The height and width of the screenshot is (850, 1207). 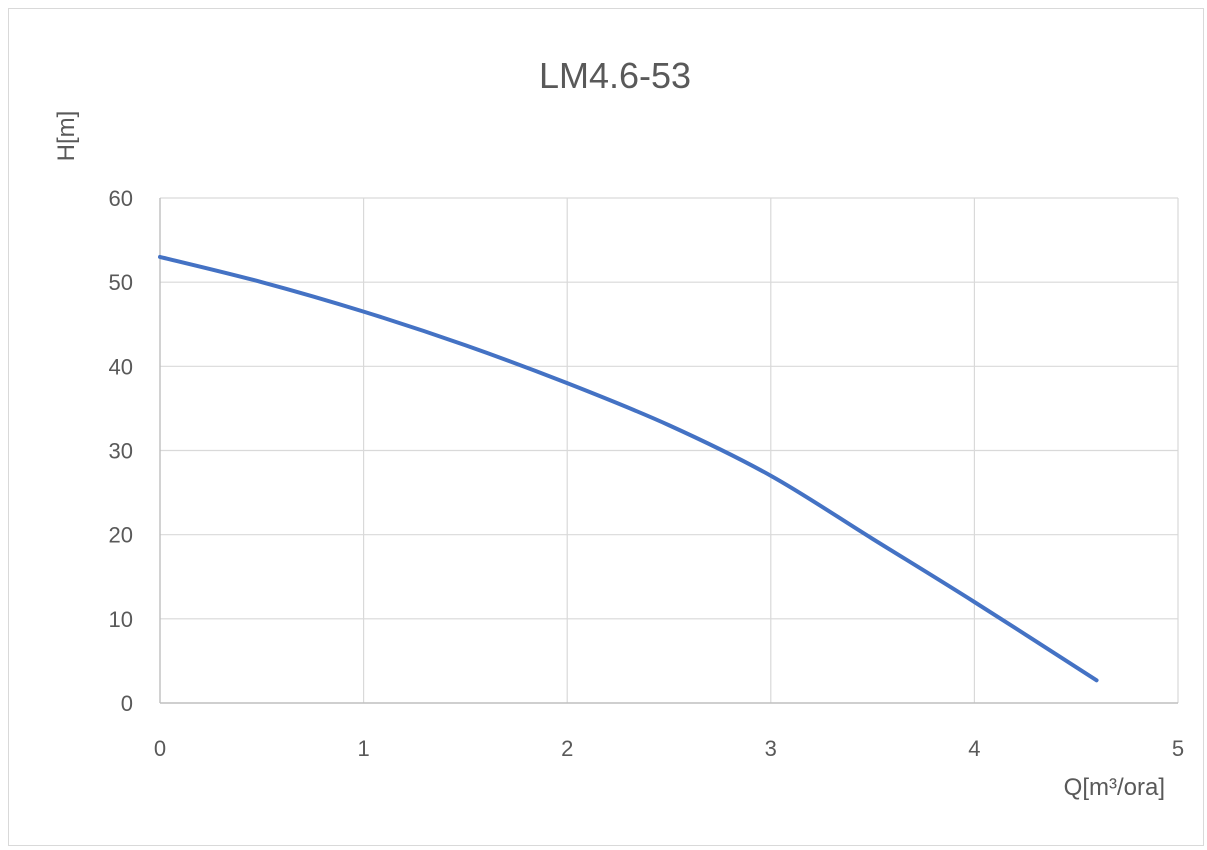 What do you see at coordinates (121, 282) in the screenshot?
I see `y-tick-label: 50` at bounding box center [121, 282].